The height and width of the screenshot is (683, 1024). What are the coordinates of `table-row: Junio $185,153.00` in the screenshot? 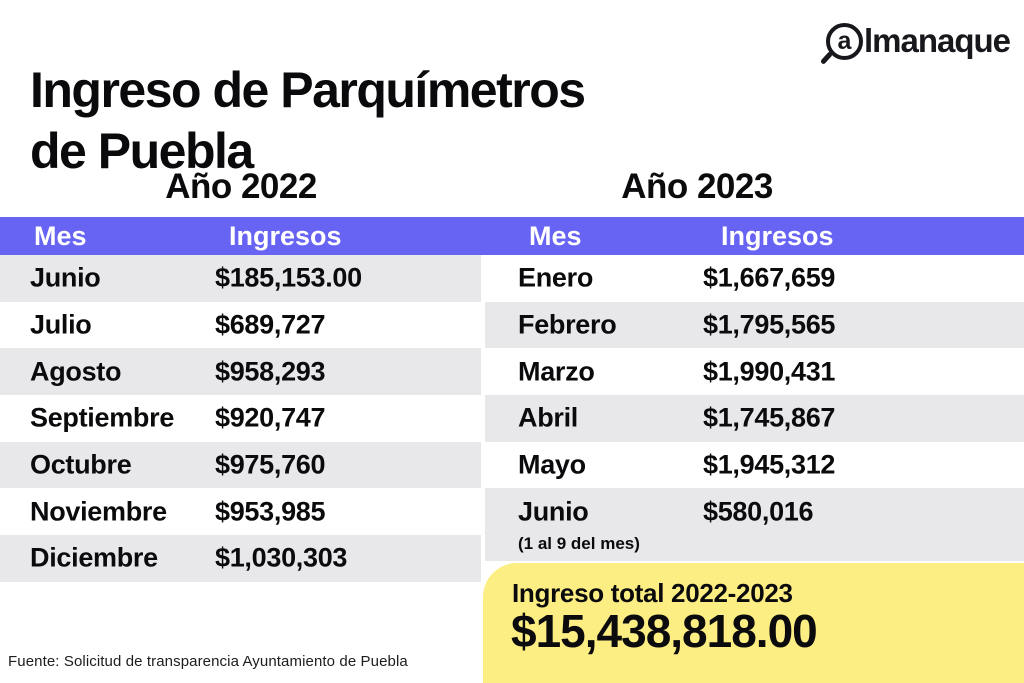 It's located at (240, 278).